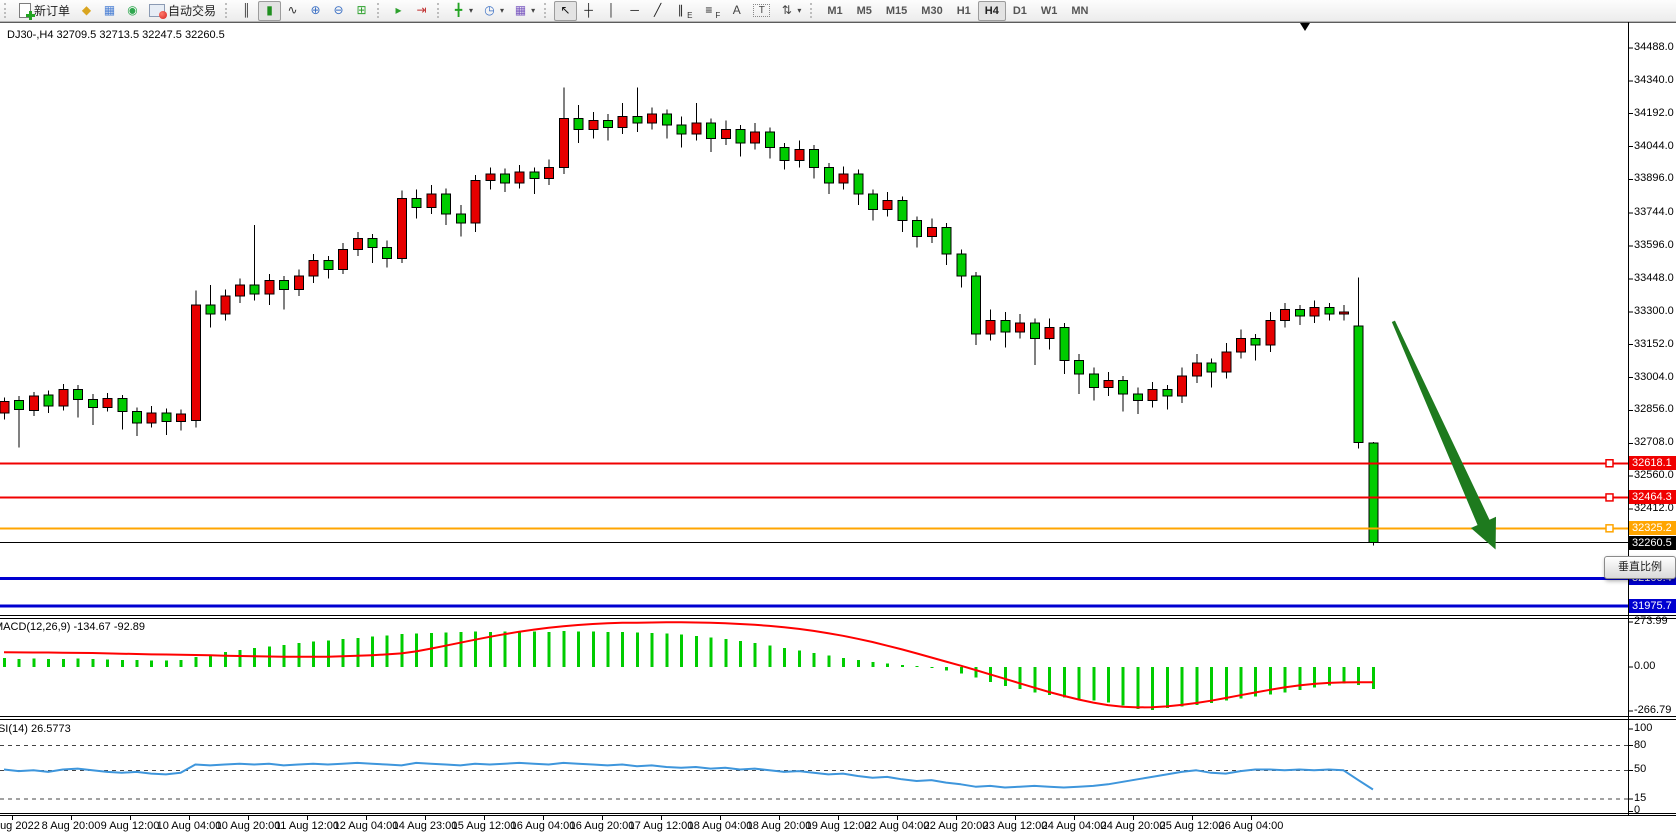  Describe the element at coordinates (182, 11) in the screenshot. I see `autotrading-button: 自动交易` at that location.